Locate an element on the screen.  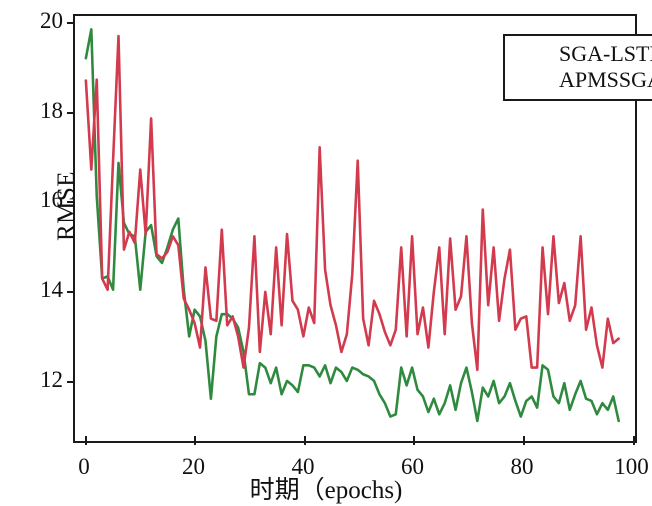
x-tick-label: 40 is located at coordinates (303, 466).